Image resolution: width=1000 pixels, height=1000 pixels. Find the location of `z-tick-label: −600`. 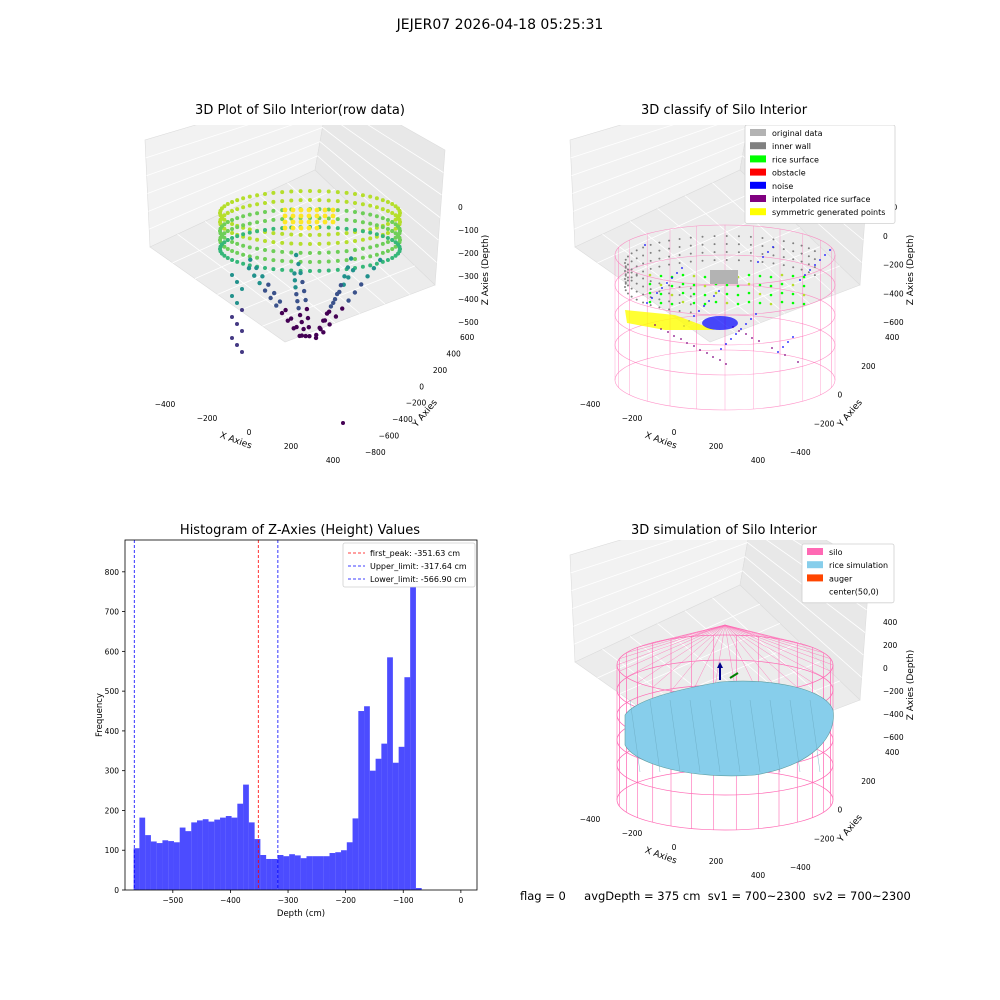

z-tick-label: −600 is located at coordinates (893, 737).